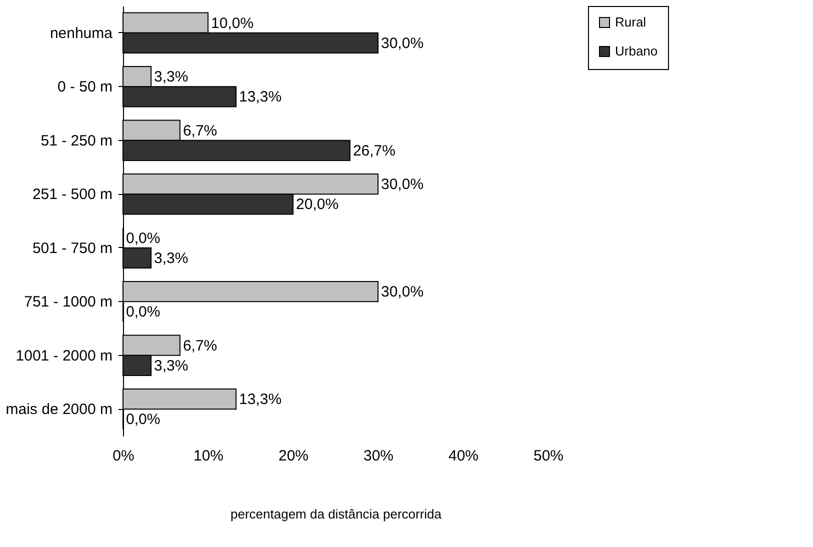  Describe the element at coordinates (378, 456) in the screenshot. I see `x-tick-label: 30%` at that location.